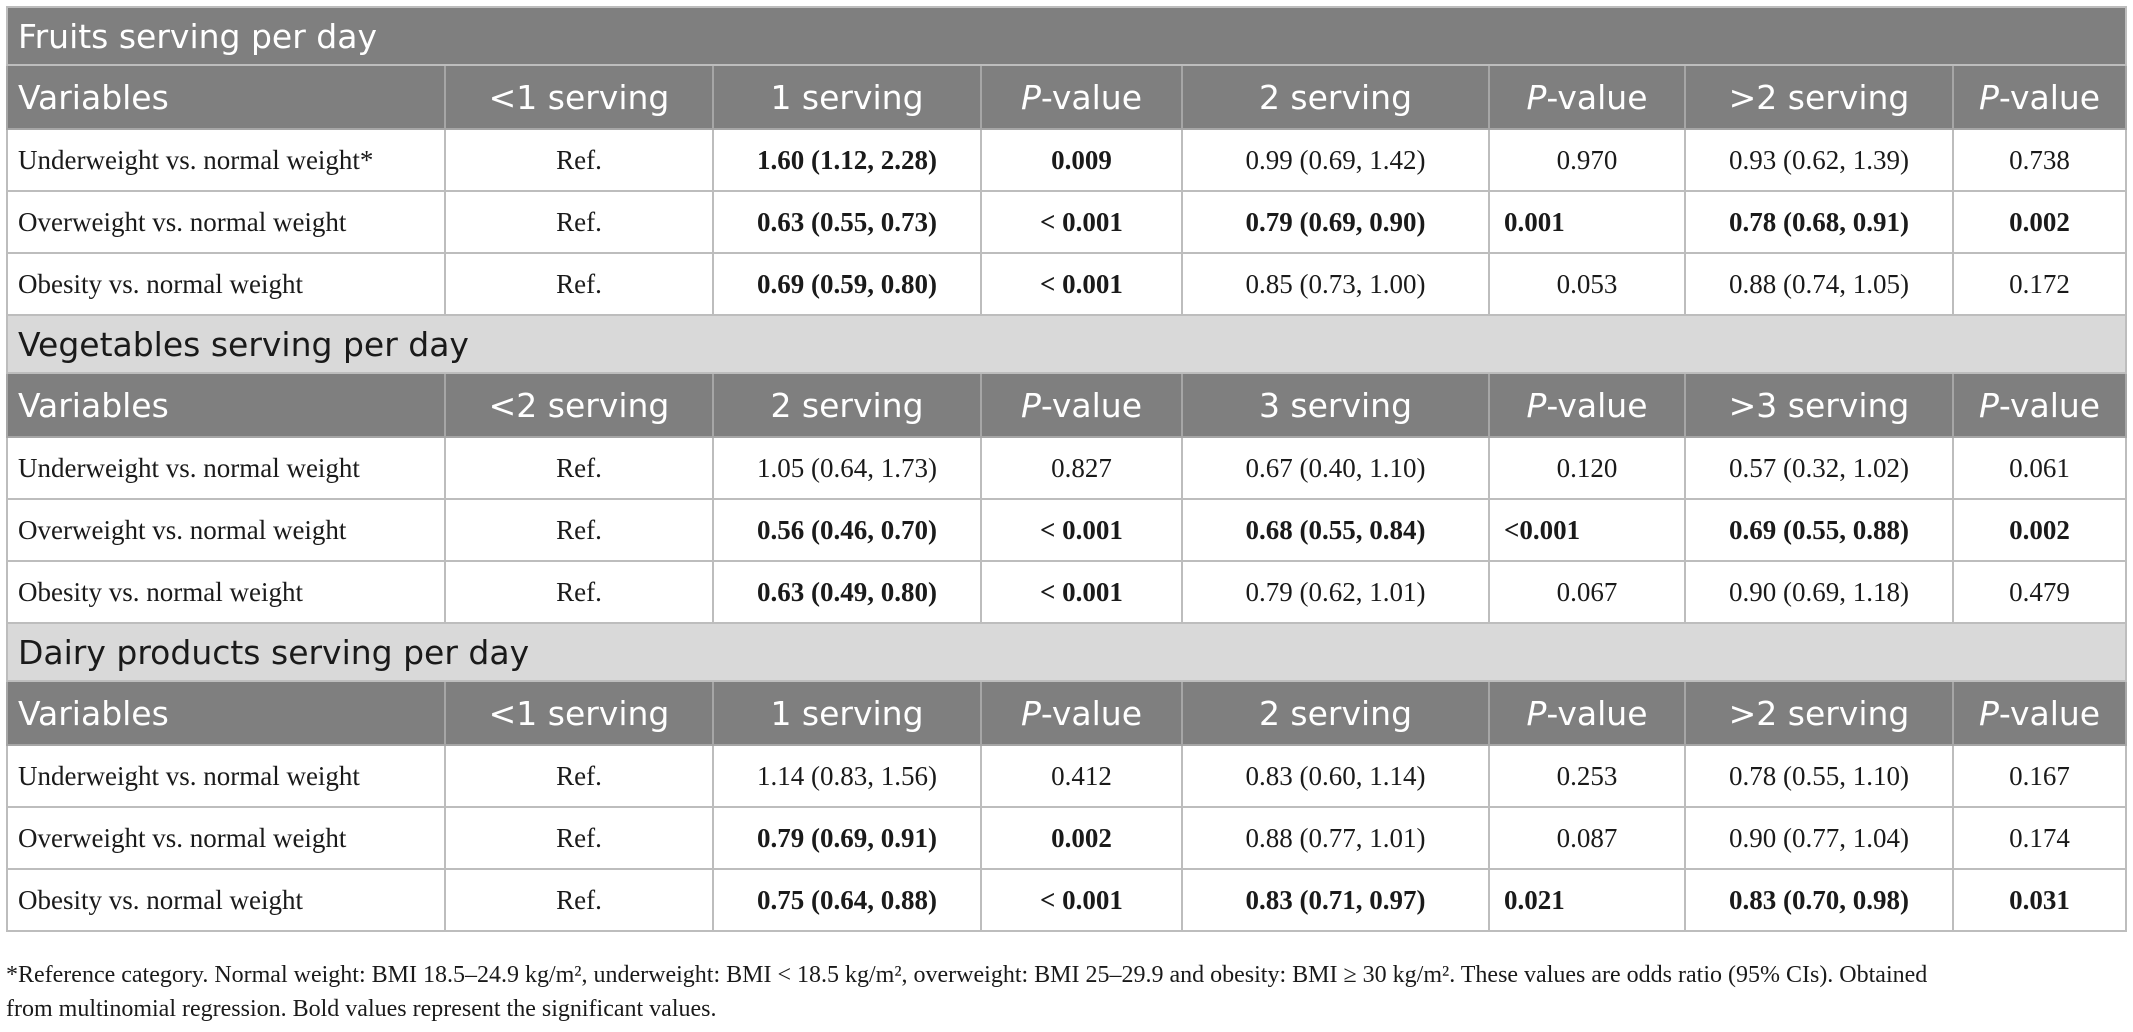  Describe the element at coordinates (1081, 160) in the screenshot. I see `table-cell: 0.009` at that location.